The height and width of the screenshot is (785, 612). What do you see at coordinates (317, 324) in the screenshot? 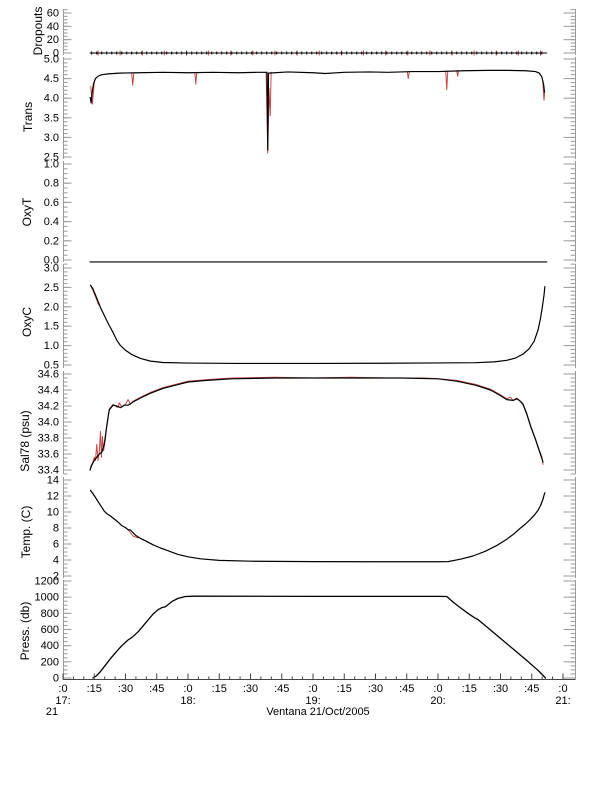
I see `series-oxyc-line` at bounding box center [317, 324].